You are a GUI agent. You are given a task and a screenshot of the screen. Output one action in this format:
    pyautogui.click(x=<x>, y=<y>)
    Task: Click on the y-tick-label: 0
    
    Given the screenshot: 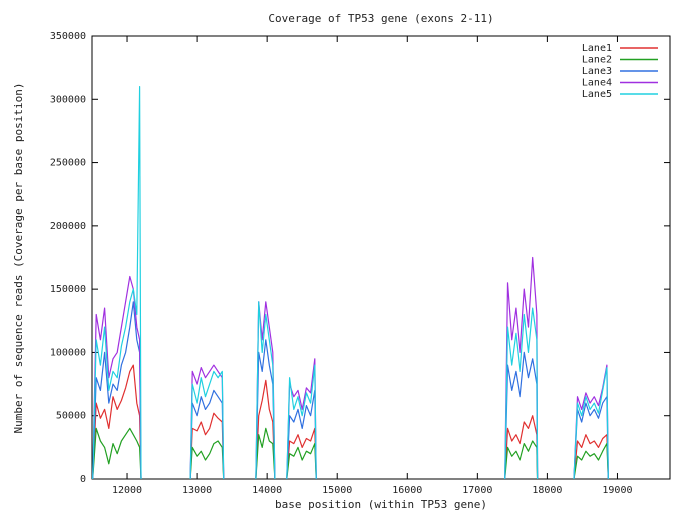 What is the action you would take?
    pyautogui.click(x=83, y=479)
    